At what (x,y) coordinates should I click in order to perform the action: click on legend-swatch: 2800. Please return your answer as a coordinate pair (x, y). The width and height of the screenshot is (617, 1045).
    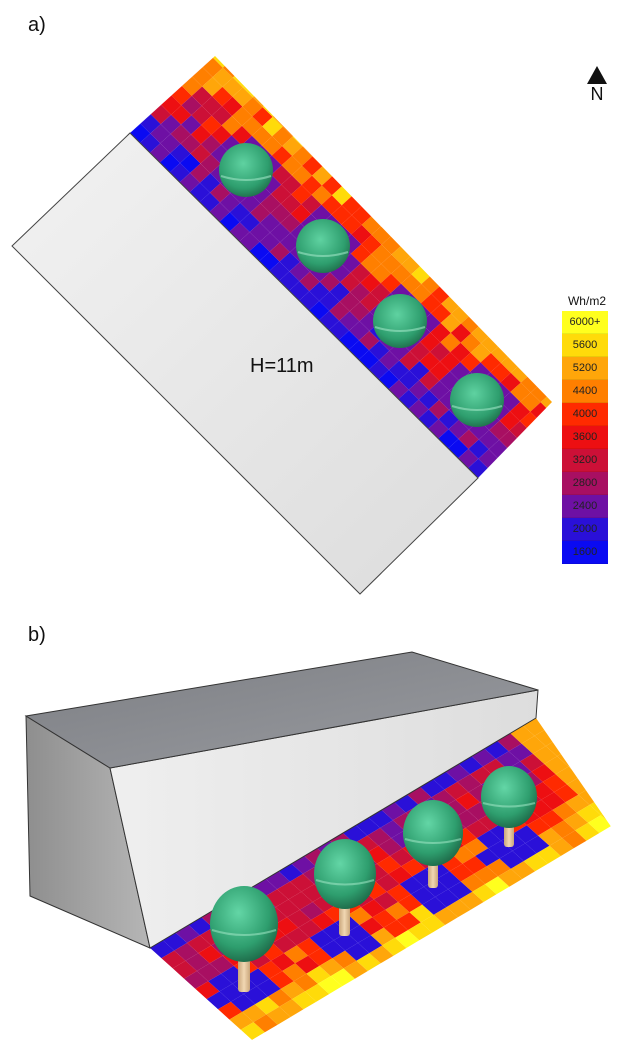
    Looking at the image, I should click on (585, 483).